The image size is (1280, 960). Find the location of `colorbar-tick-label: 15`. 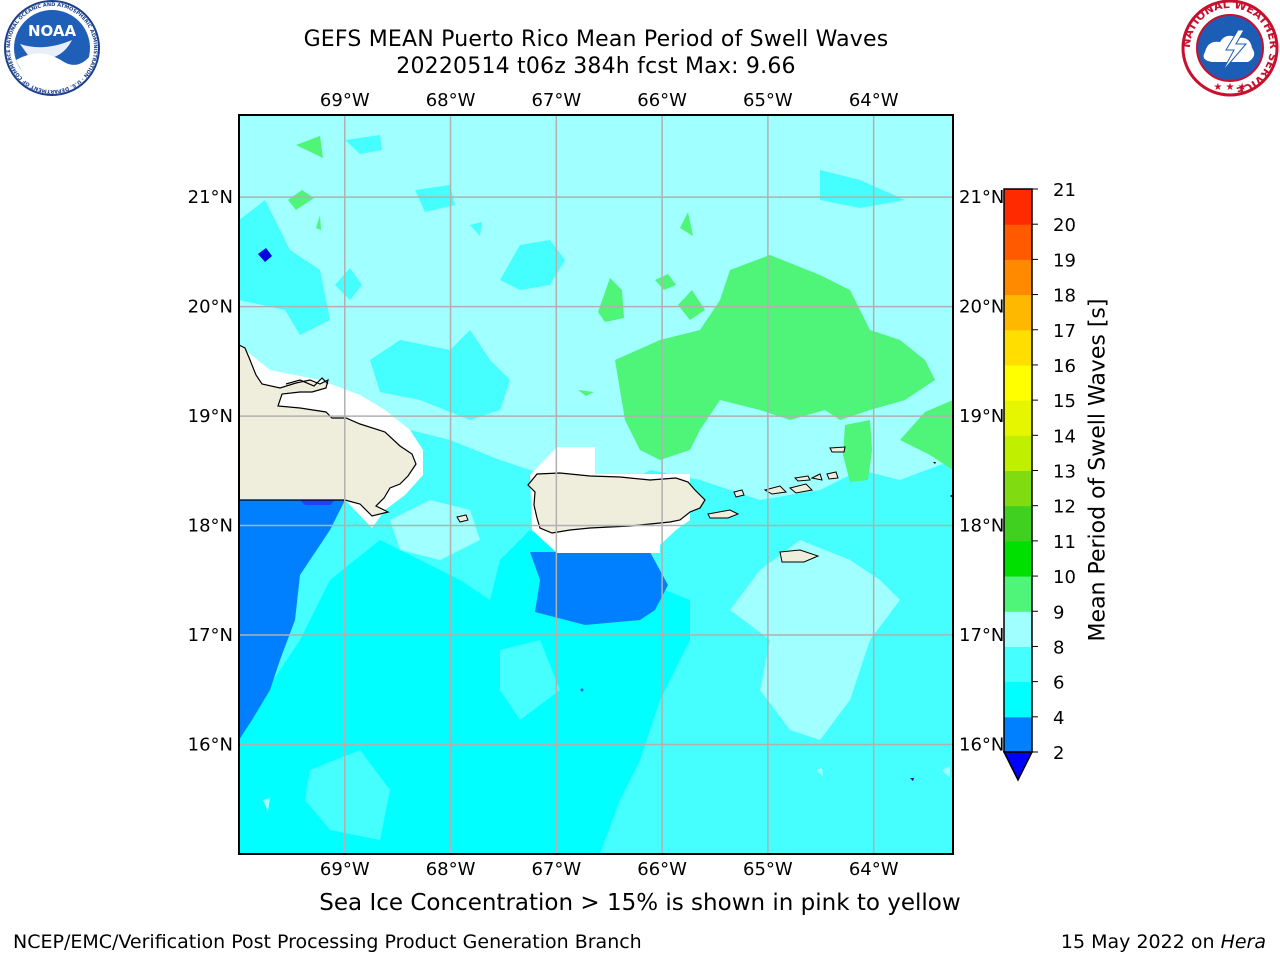

colorbar-tick-label: 15 is located at coordinates (1064, 401).